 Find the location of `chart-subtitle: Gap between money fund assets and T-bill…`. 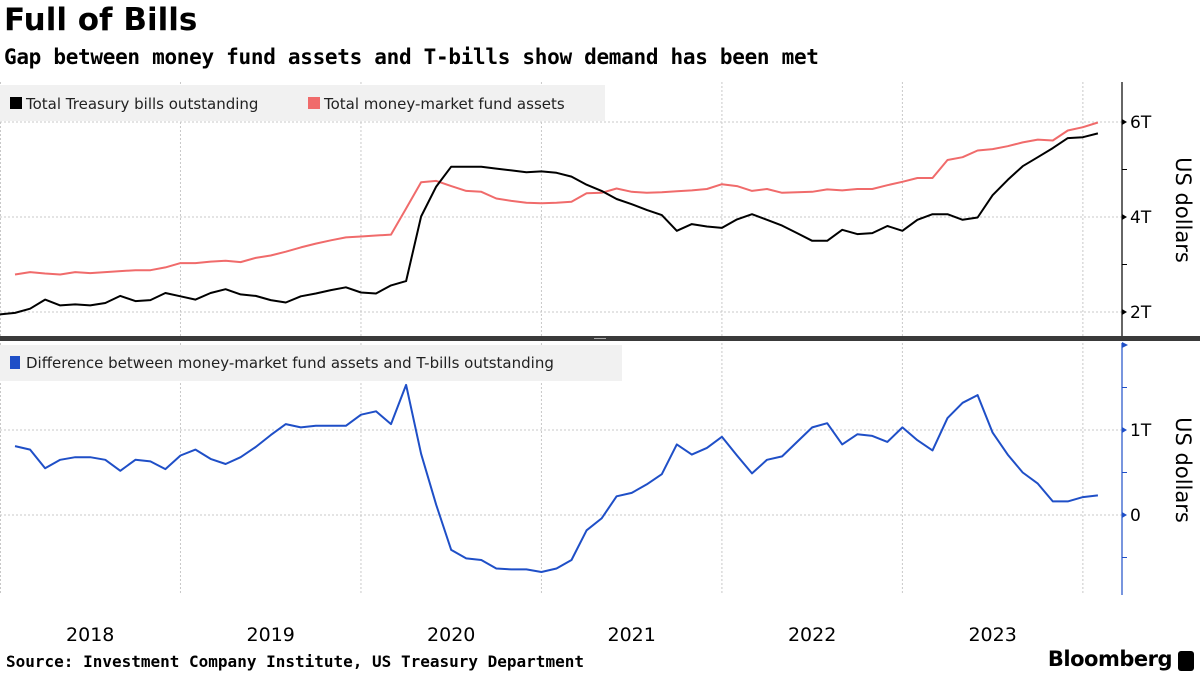

chart-subtitle: Gap between money fund assets and T-bill… is located at coordinates (411, 57).